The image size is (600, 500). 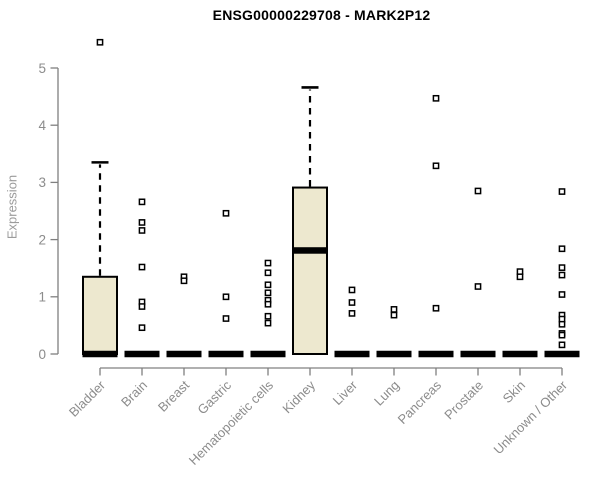 I want to click on x-tick-label: Liver, so click(x=345, y=392).